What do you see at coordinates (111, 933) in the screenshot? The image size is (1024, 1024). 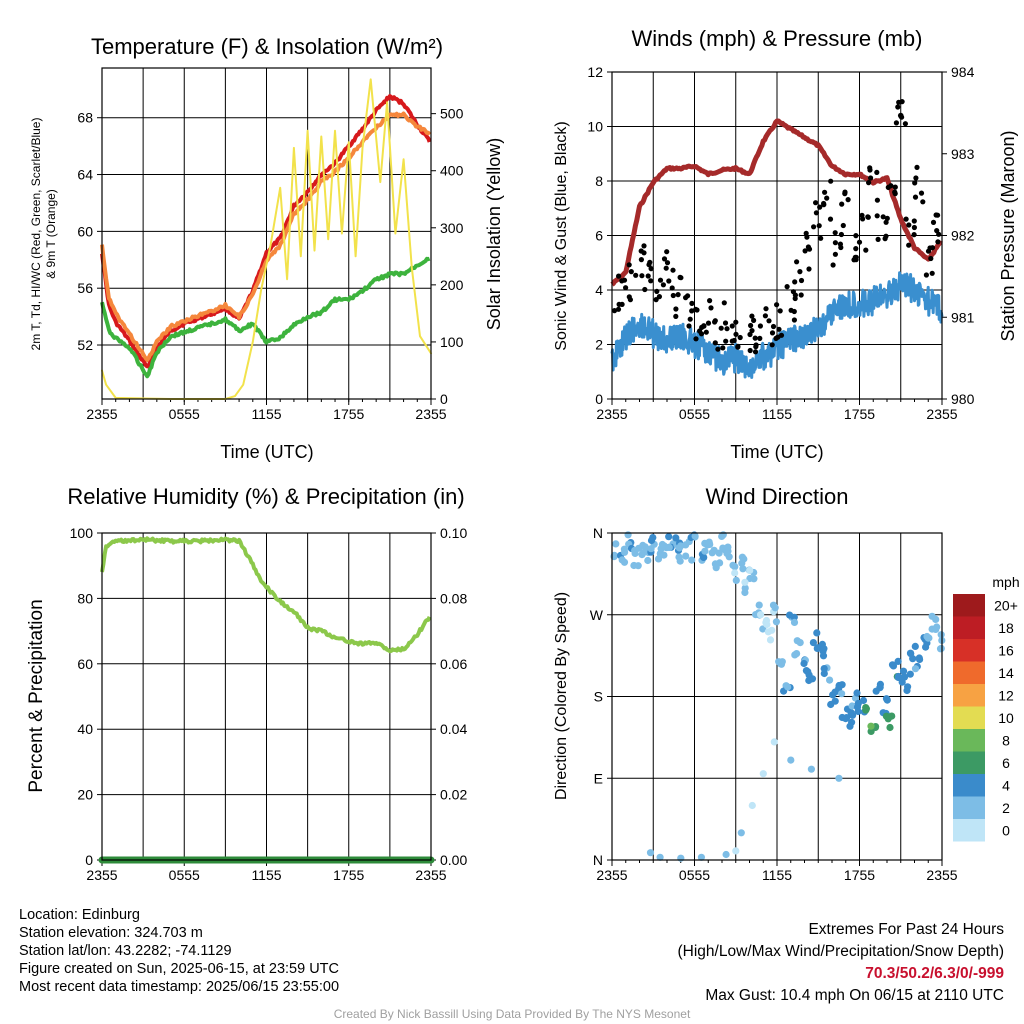 I see `elevation-text: Station elevation: 324.703 m` at bounding box center [111, 933].